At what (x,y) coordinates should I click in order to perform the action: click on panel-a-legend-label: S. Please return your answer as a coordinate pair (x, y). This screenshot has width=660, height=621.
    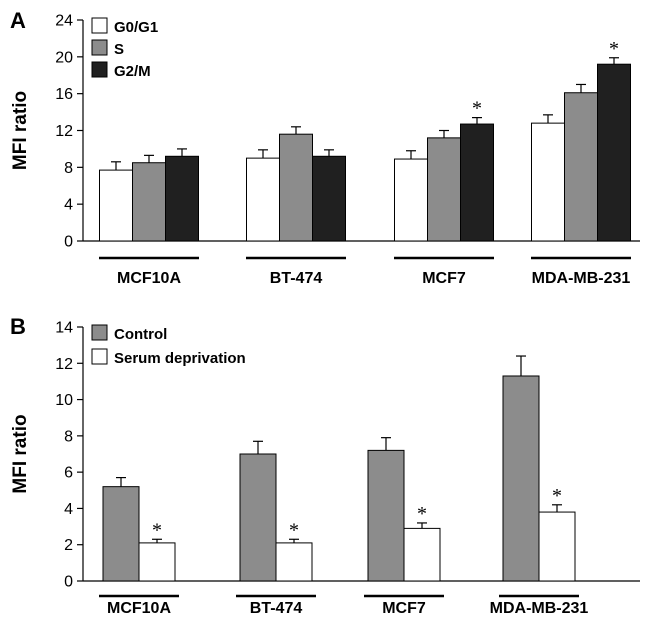
    Looking at the image, I should click on (119, 49).